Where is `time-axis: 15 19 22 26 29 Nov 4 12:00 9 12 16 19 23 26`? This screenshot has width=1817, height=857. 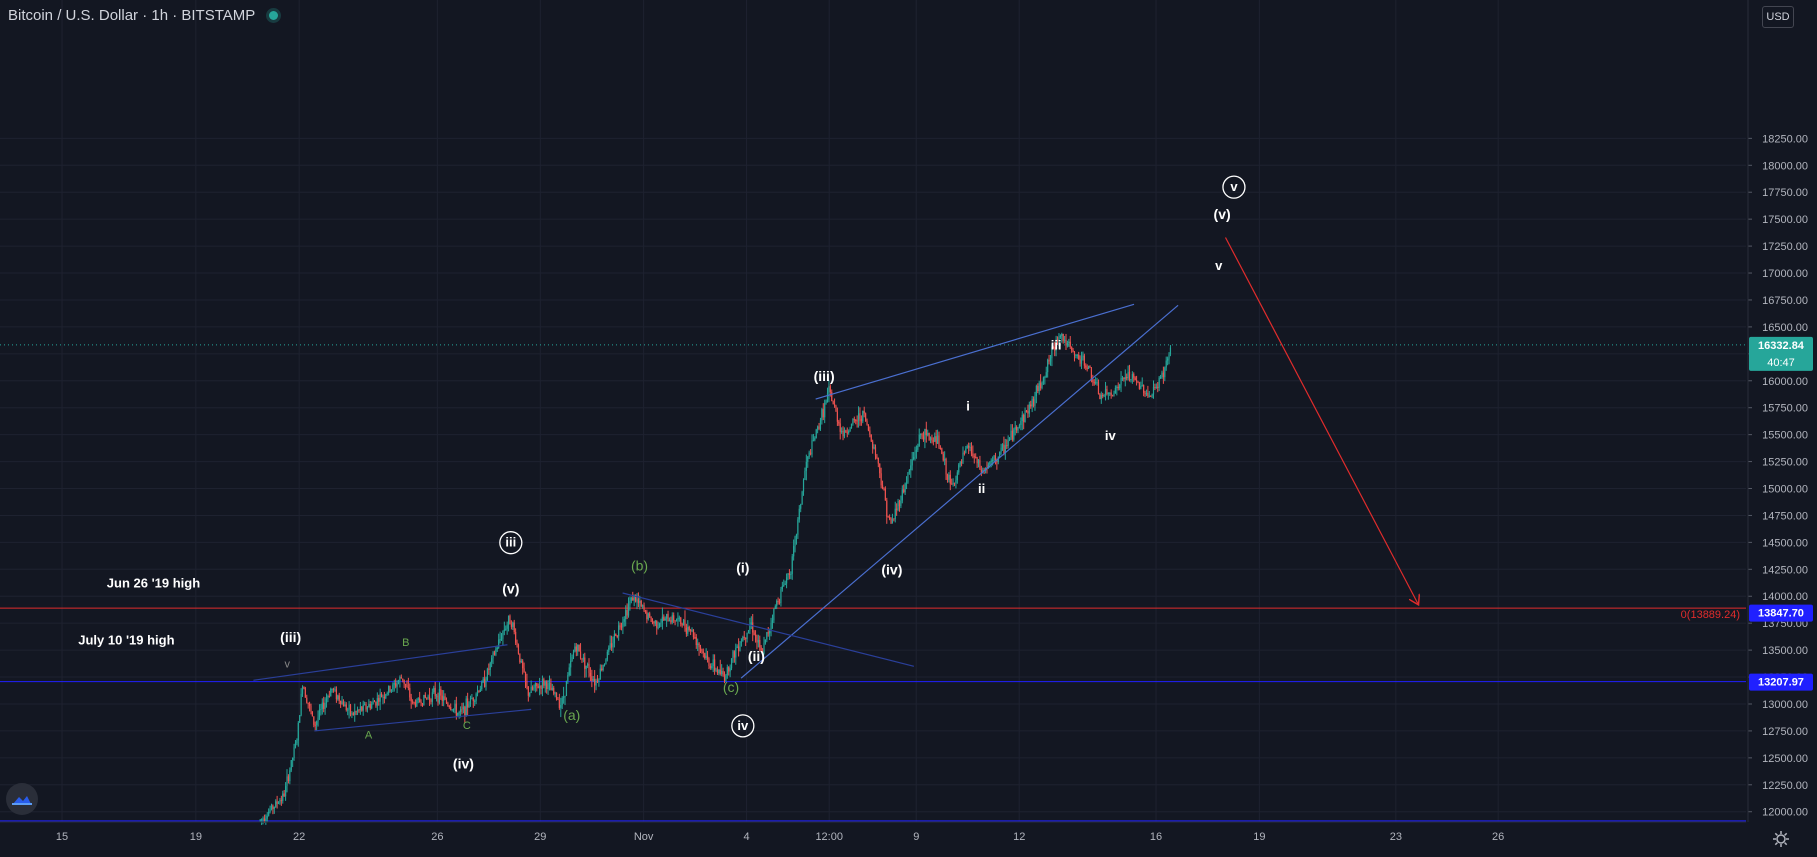
time-axis: 15 19 22 26 29 Nov 4 12:00 9 12 16 19 23 26 is located at coordinates (873, 832).